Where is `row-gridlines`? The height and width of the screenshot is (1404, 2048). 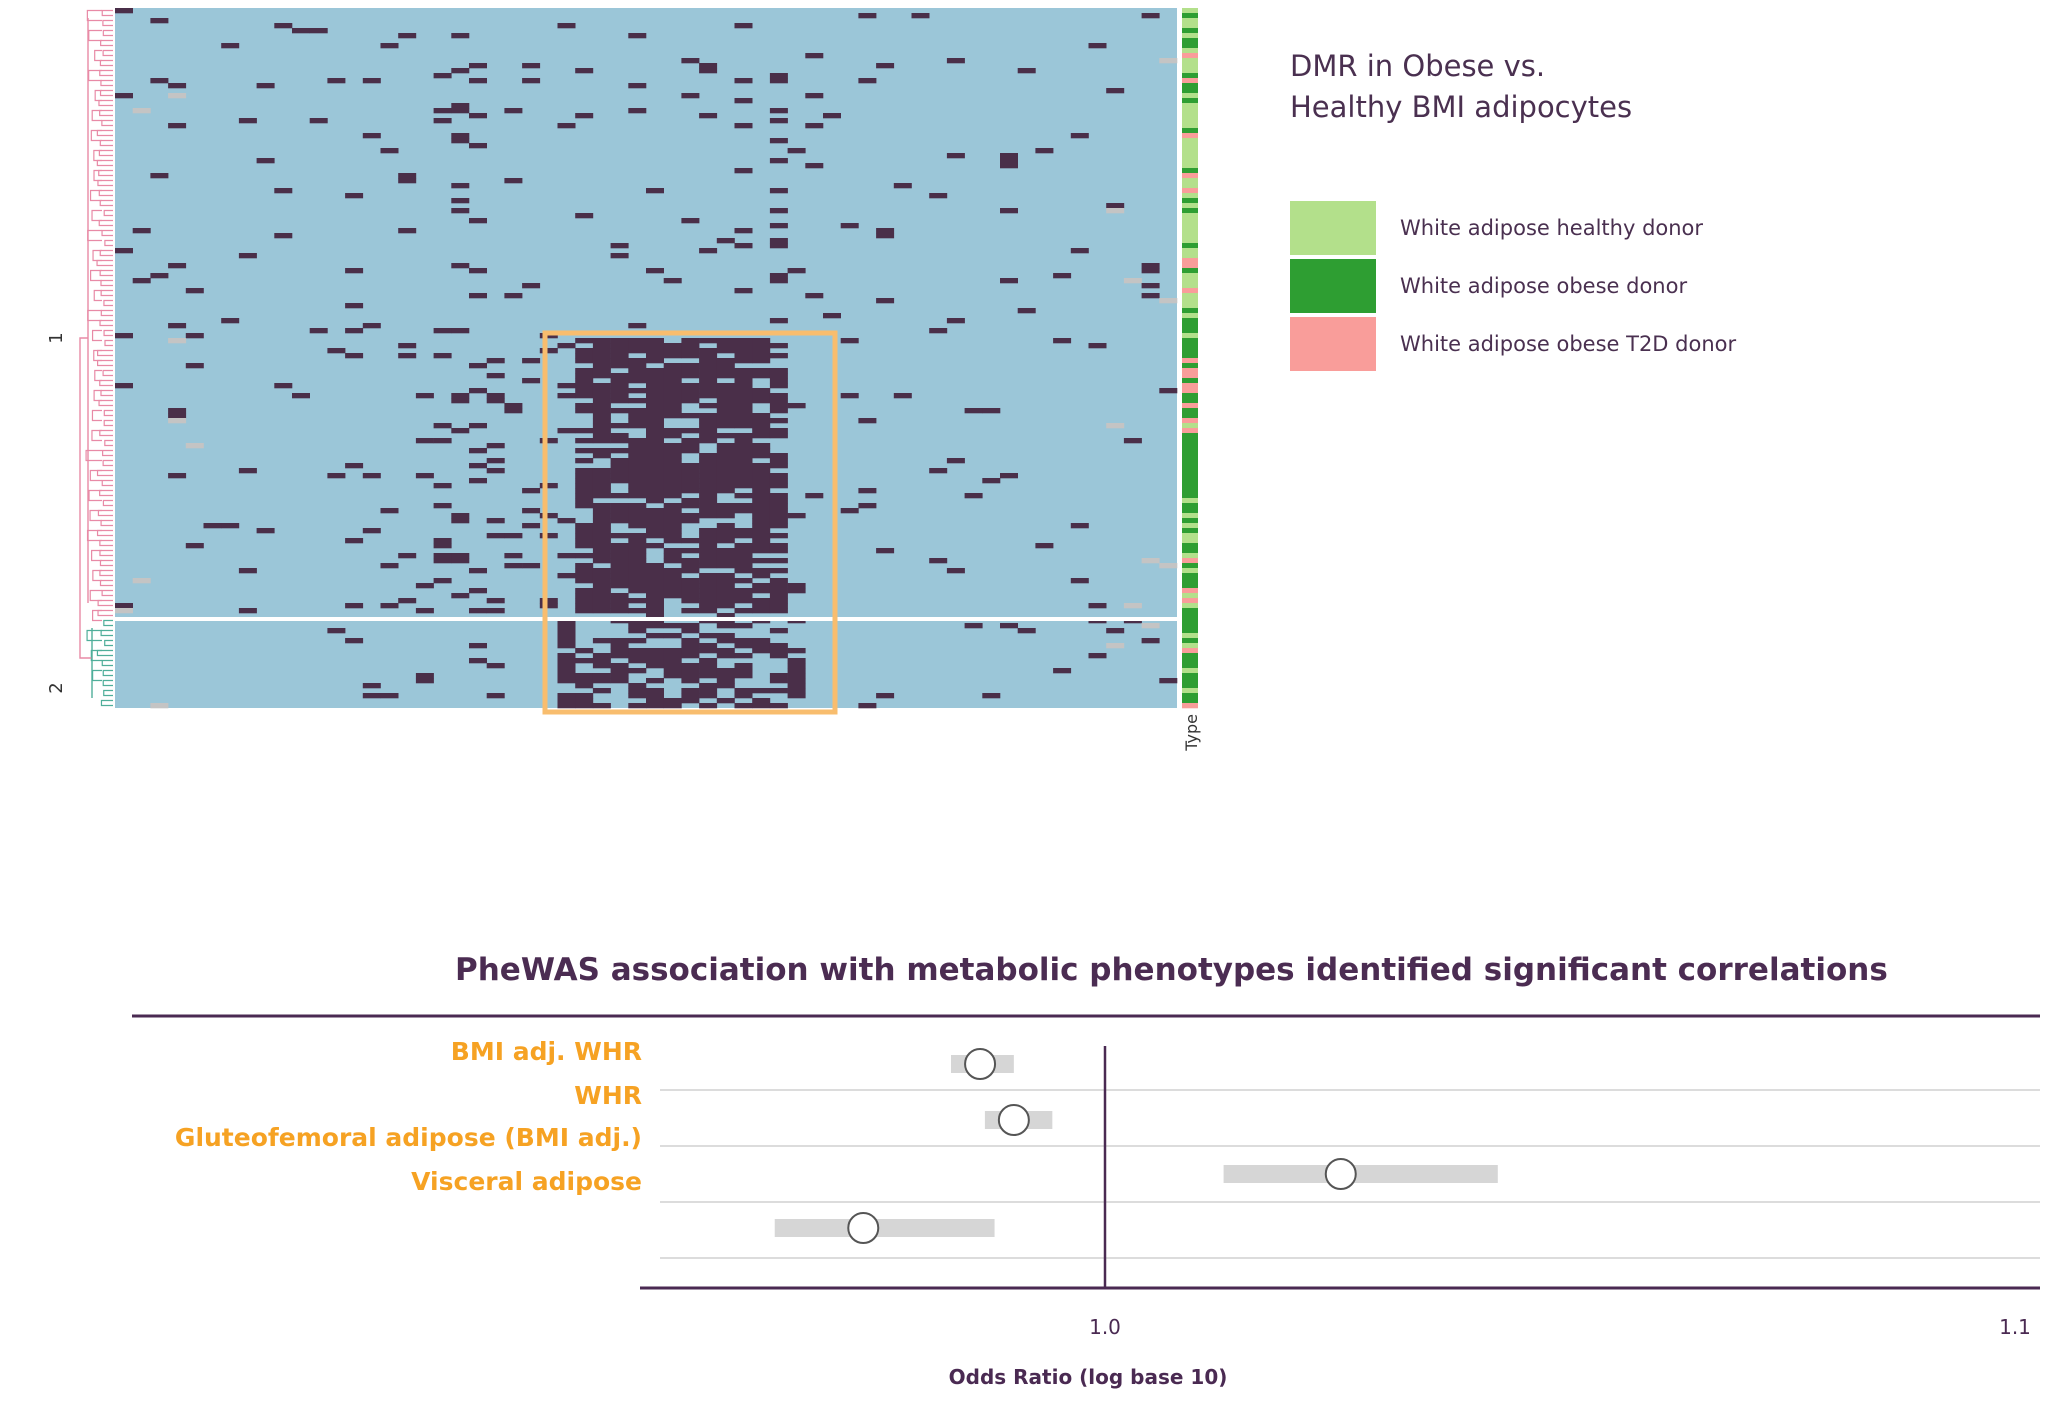 row-gridlines is located at coordinates (1350, 1174).